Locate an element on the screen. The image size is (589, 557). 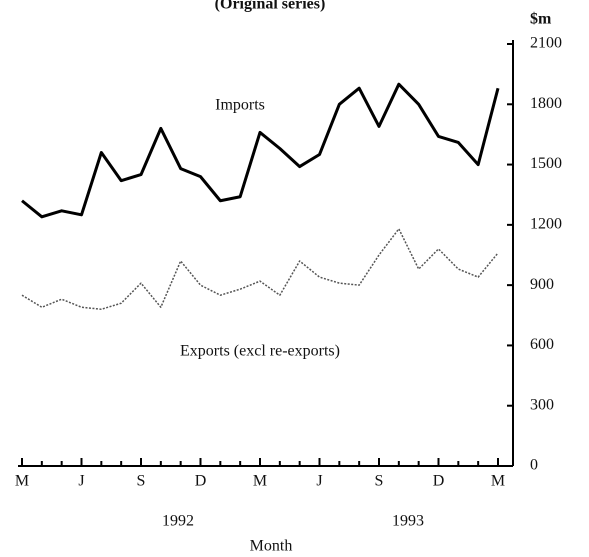
y-tick-label: 1500 is located at coordinates (546, 163).